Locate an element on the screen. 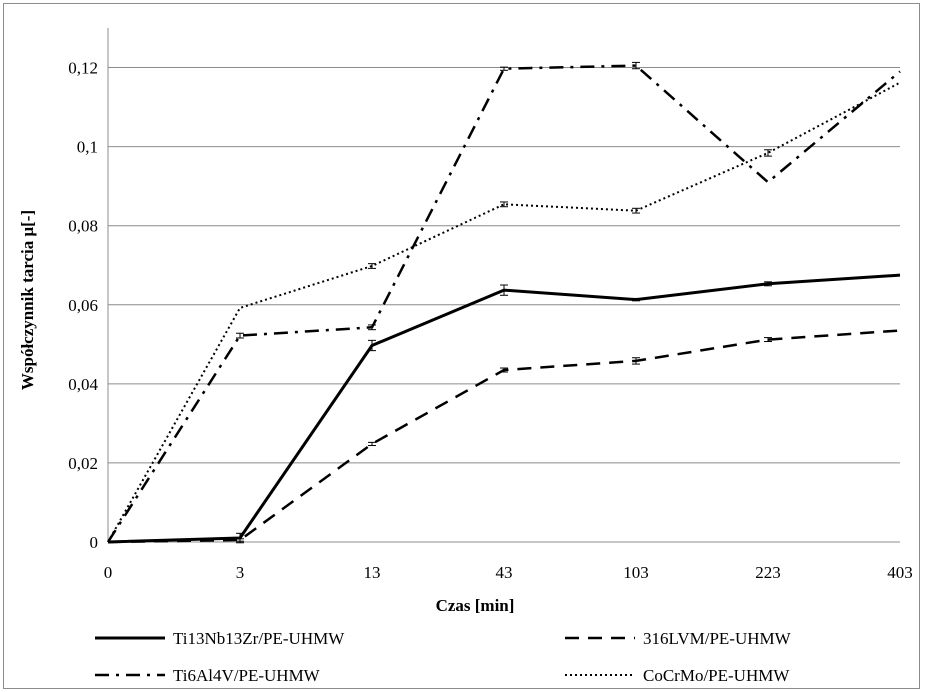 This screenshot has width=925, height=692. y-tick-label: 0 is located at coordinates (94, 542).